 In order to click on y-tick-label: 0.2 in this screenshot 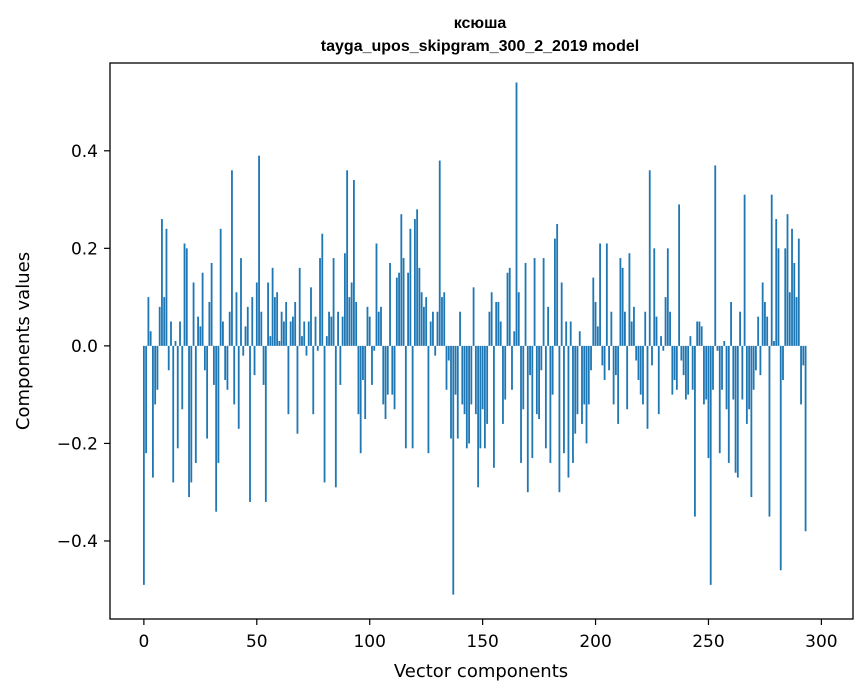, I will do `click(84, 249)`.